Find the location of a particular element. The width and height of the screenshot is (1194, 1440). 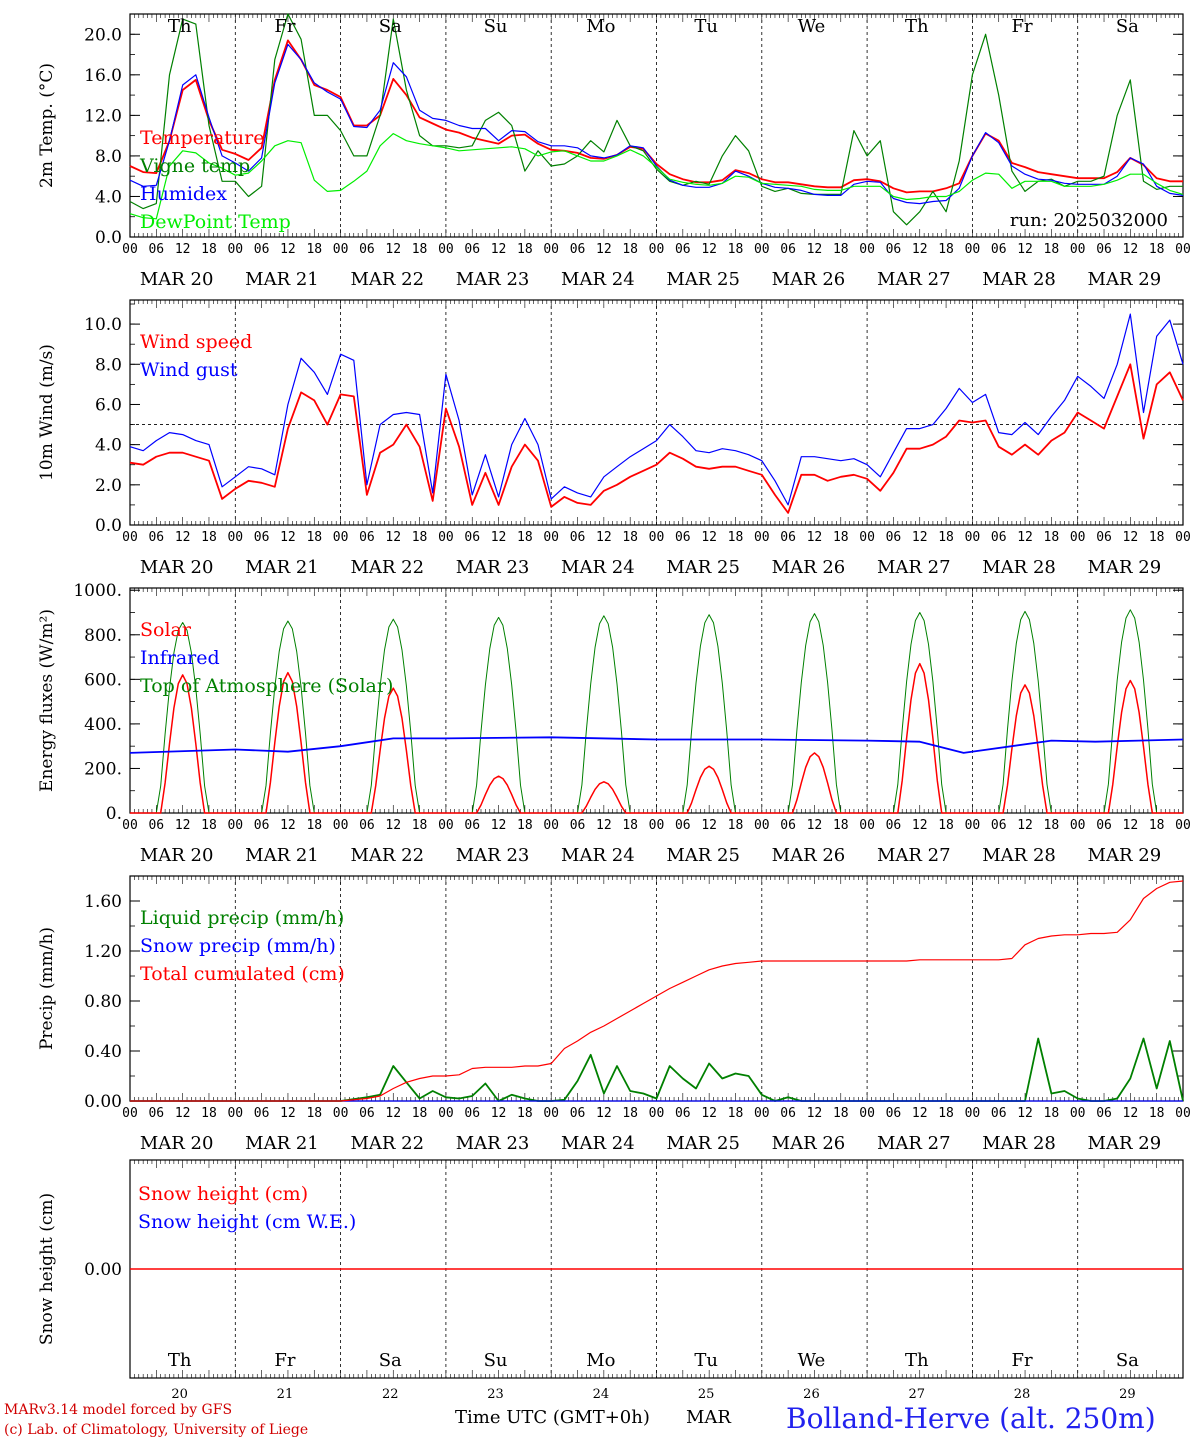

date-label: MAR 25 is located at coordinates (703, 279).